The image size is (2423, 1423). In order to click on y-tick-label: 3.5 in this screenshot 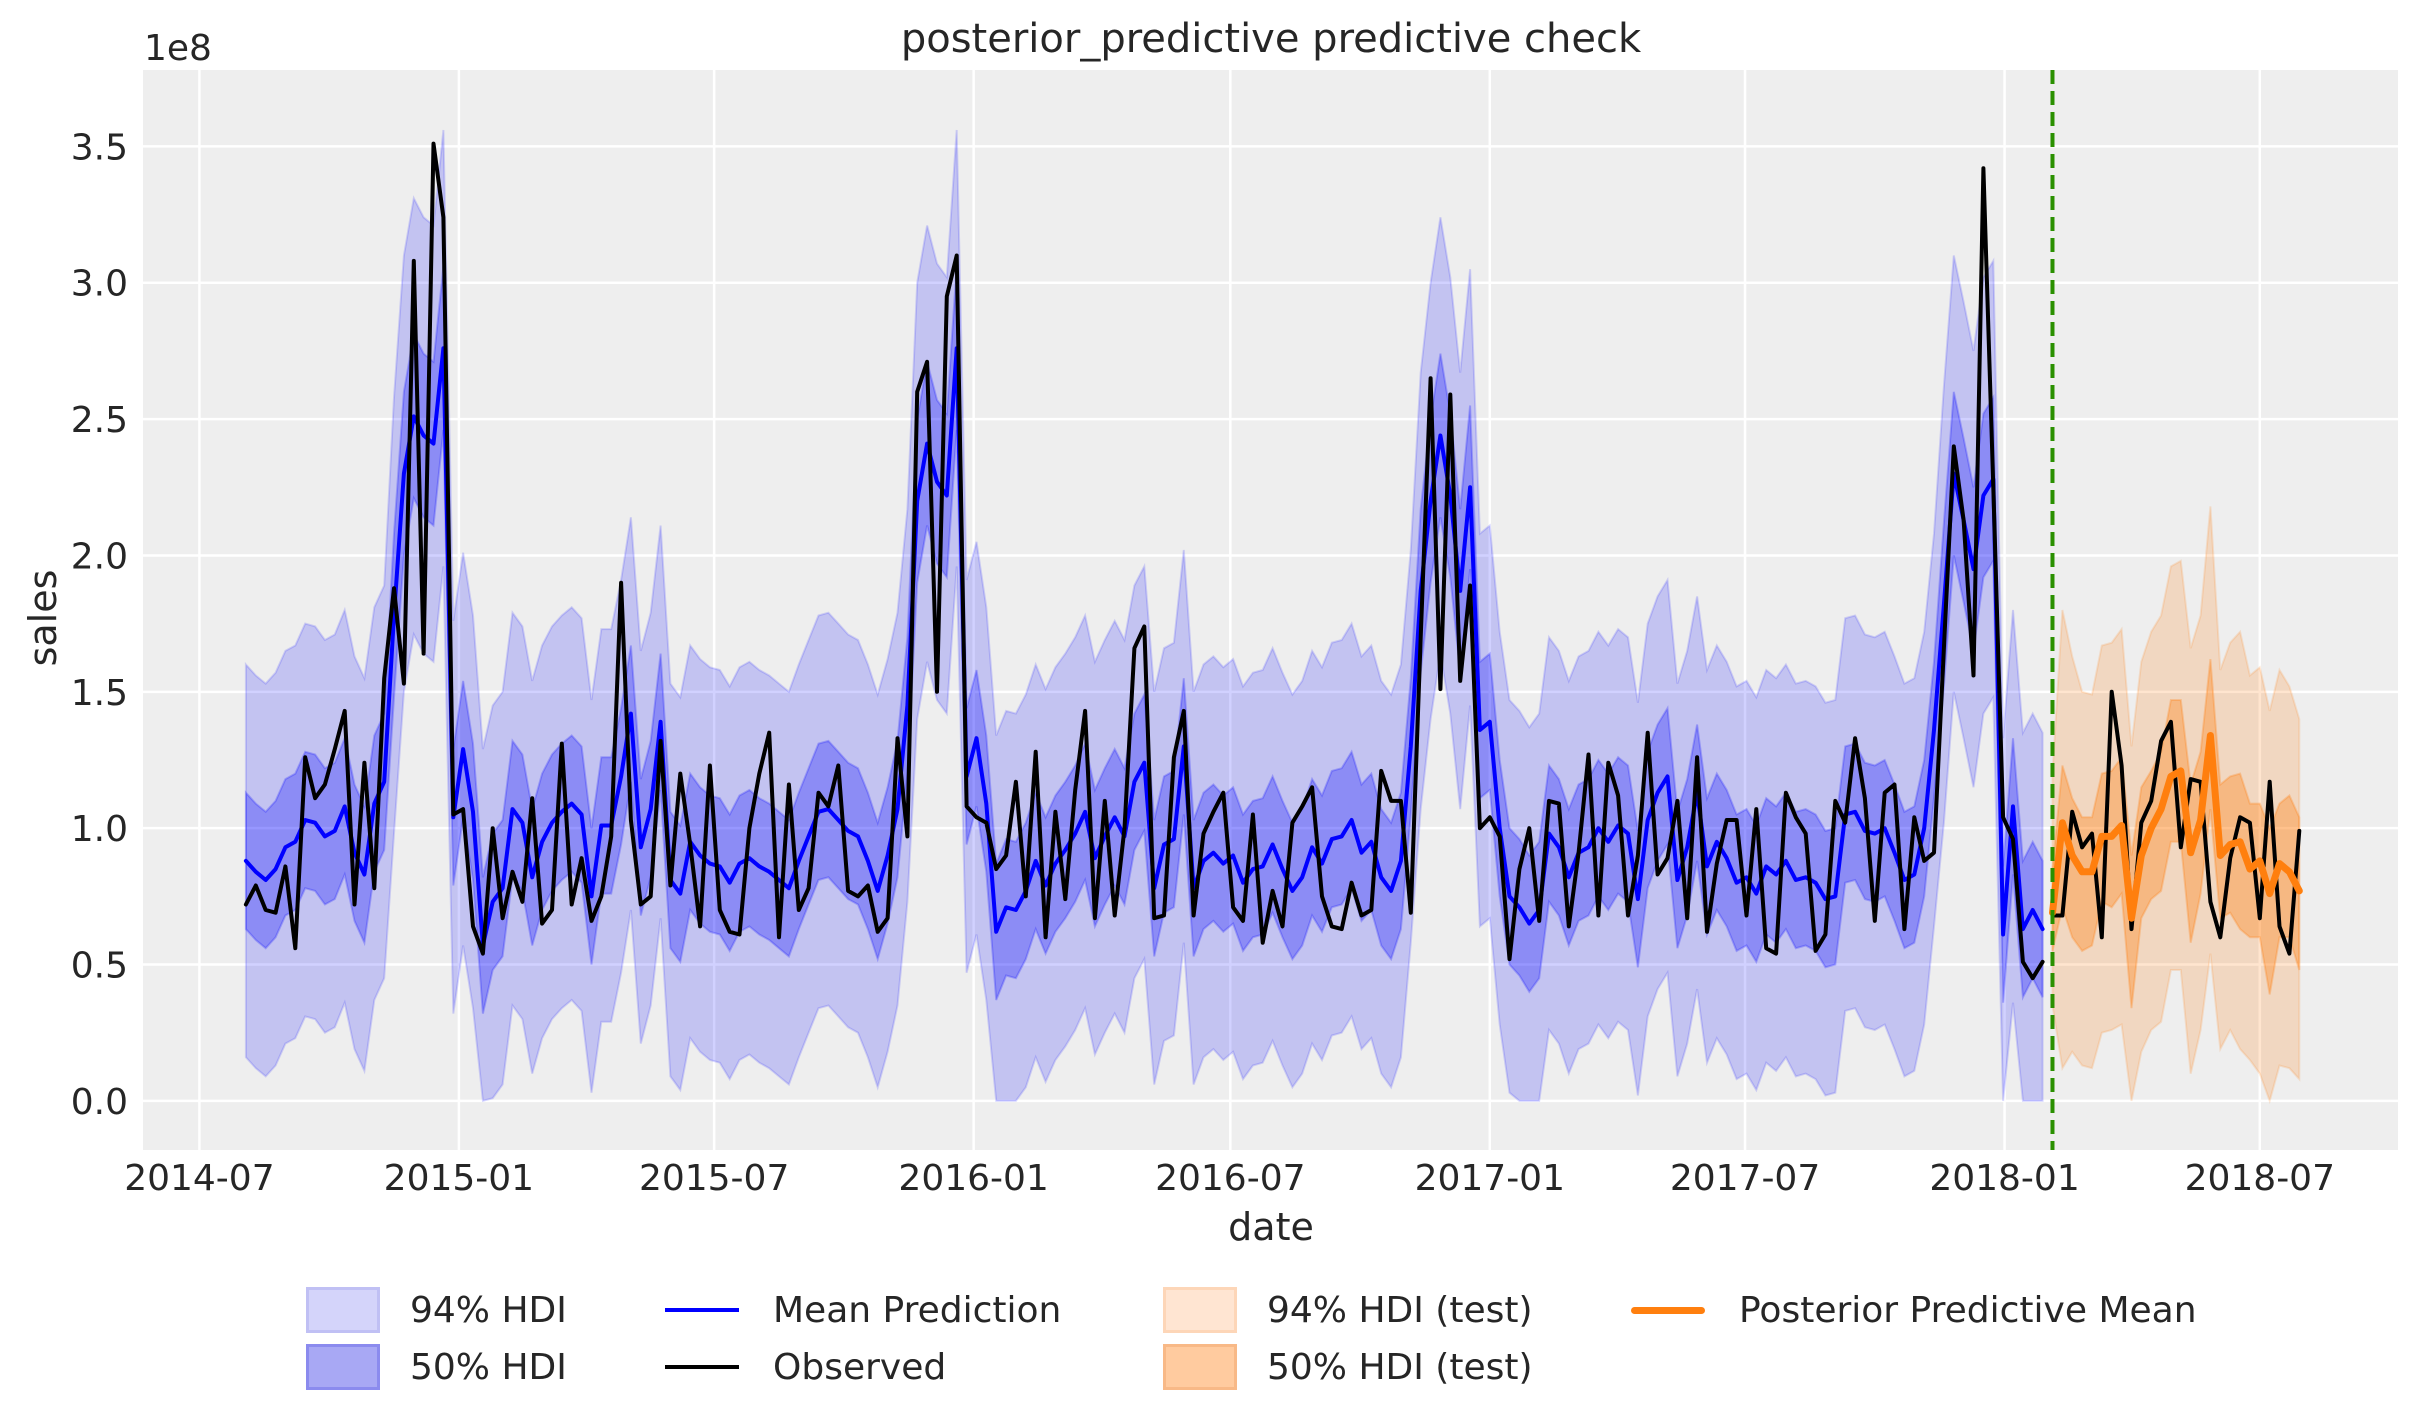, I will do `click(99, 147)`.